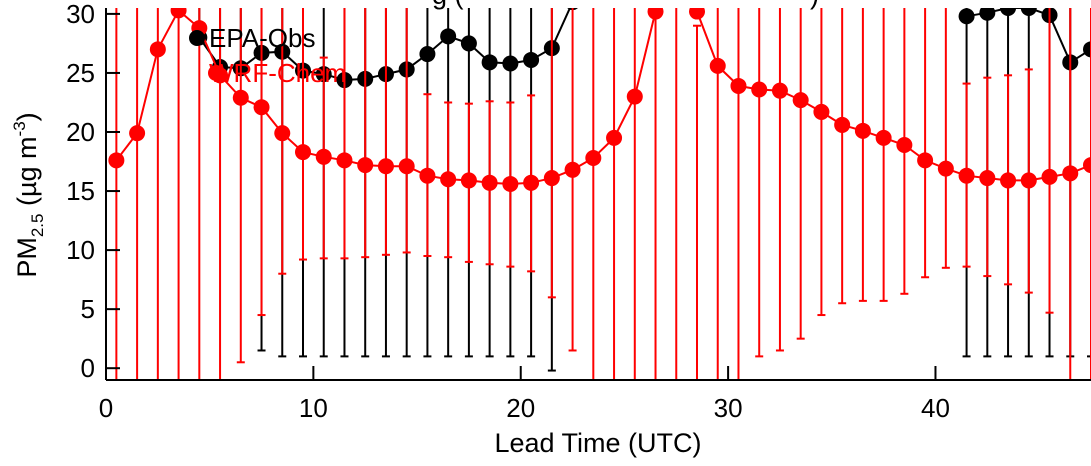 The height and width of the screenshot is (466, 1091). What do you see at coordinates (80, 191) in the screenshot?
I see `y-tick-label-15: 15` at bounding box center [80, 191].